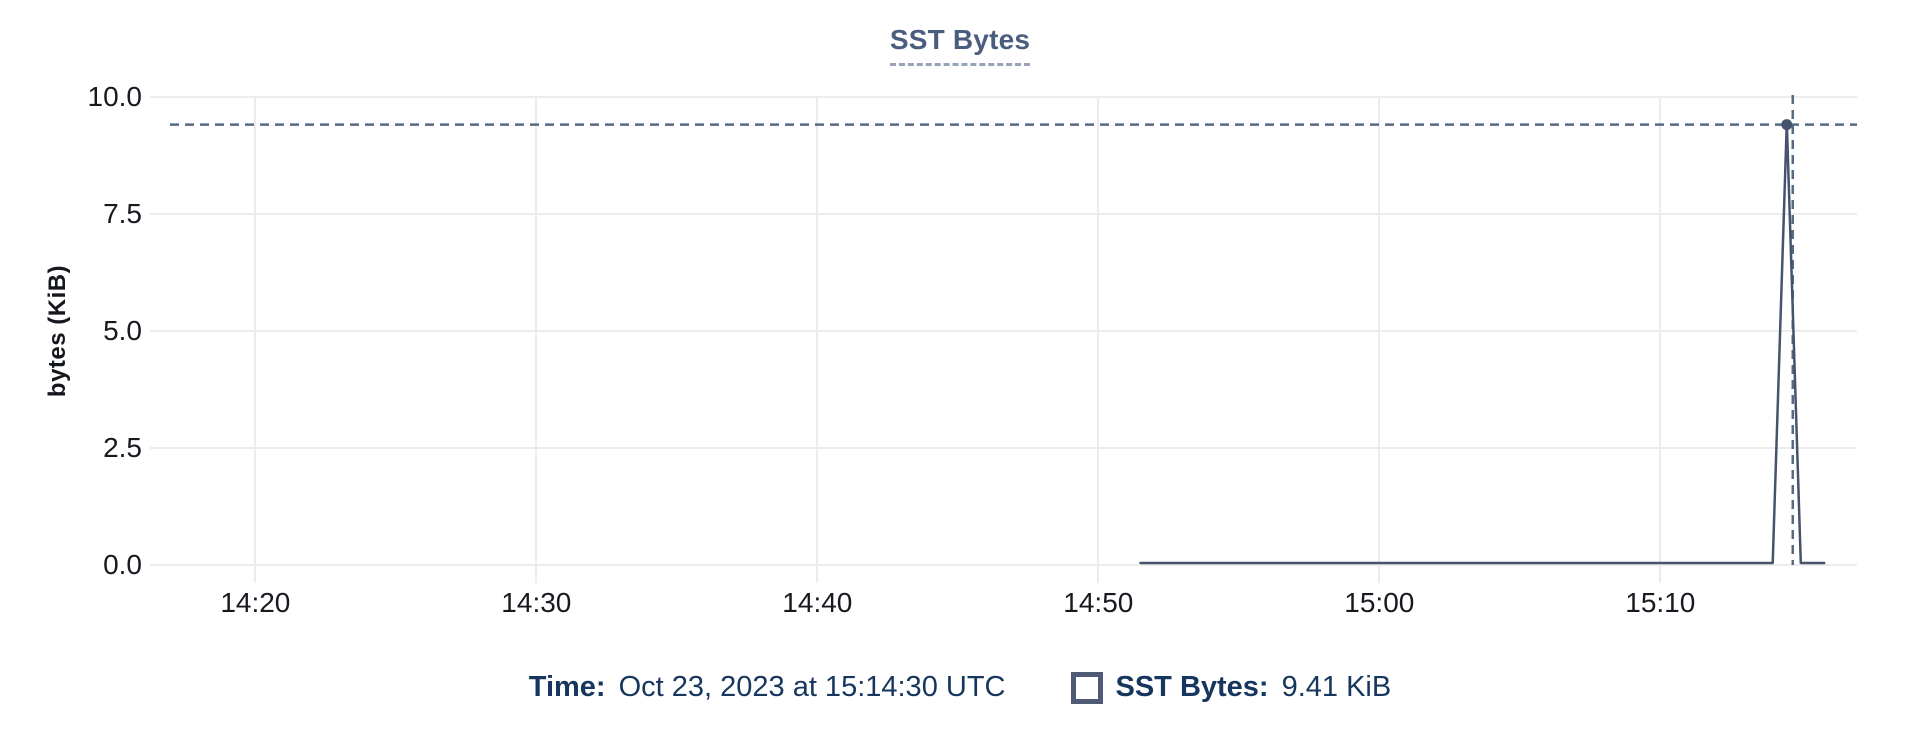 The image size is (1920, 748). I want to click on chart-header: SST Bytes, so click(960, 45).